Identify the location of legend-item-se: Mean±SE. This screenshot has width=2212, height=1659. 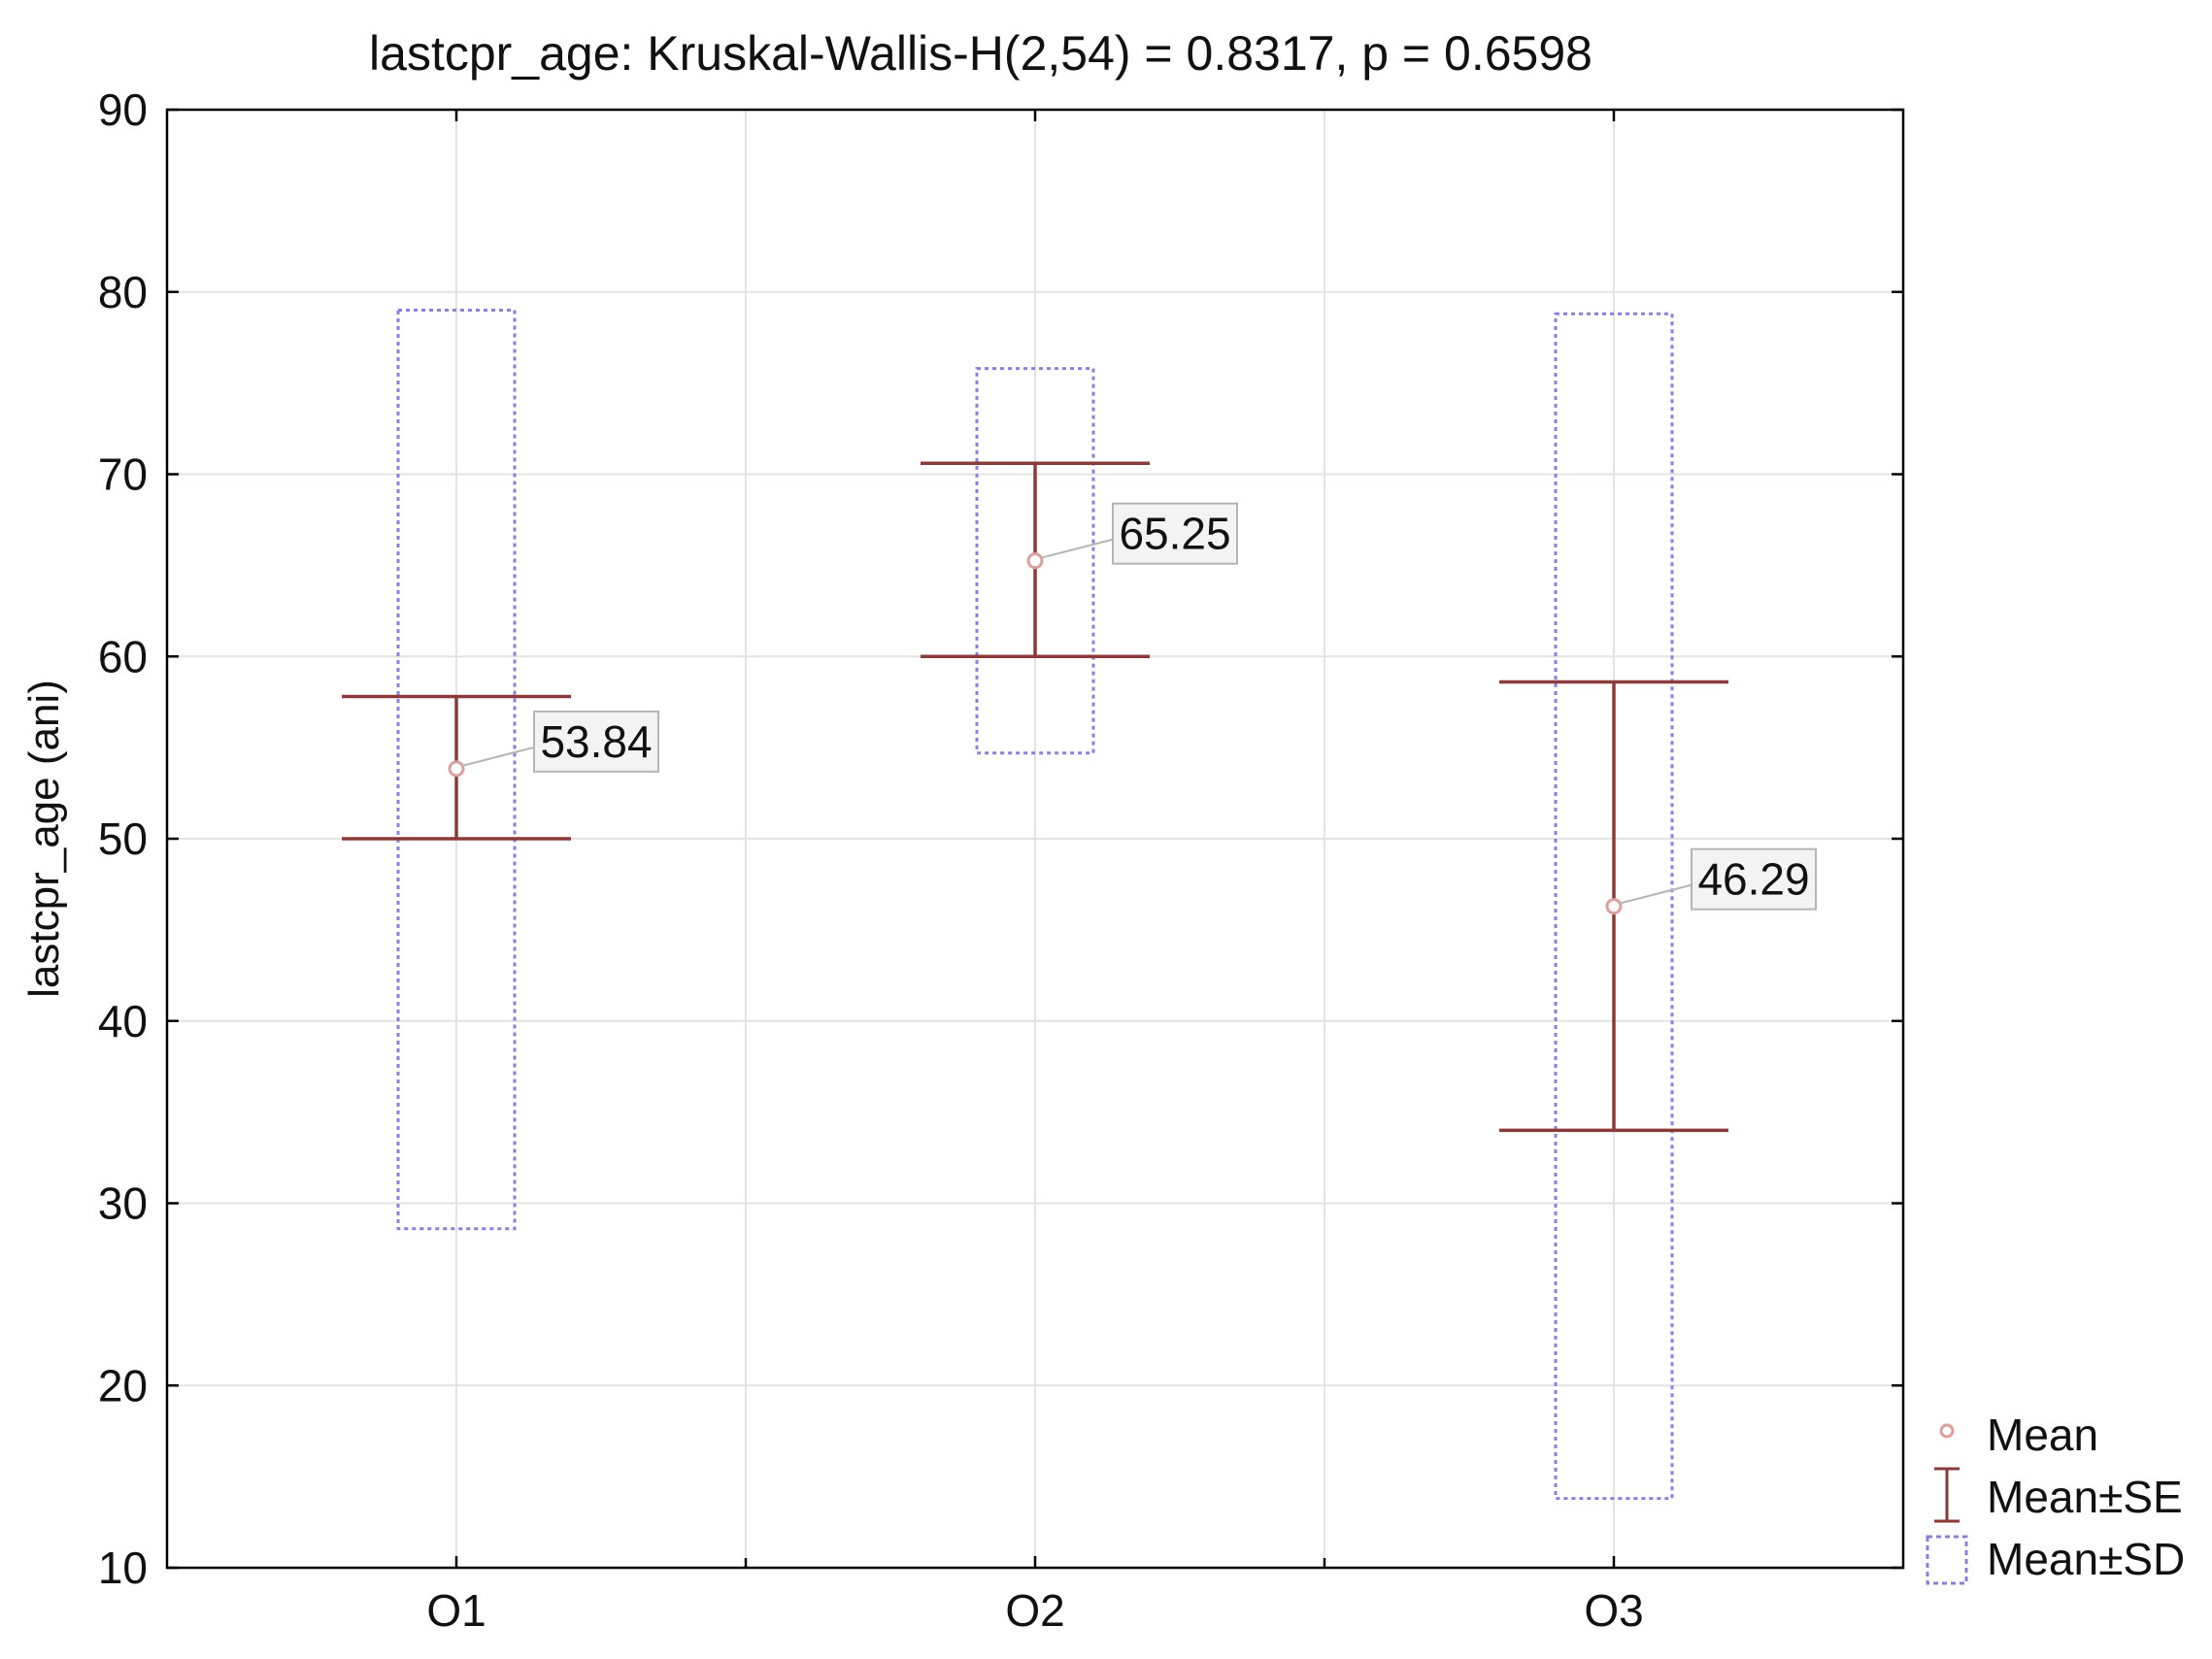
(2058, 1495).